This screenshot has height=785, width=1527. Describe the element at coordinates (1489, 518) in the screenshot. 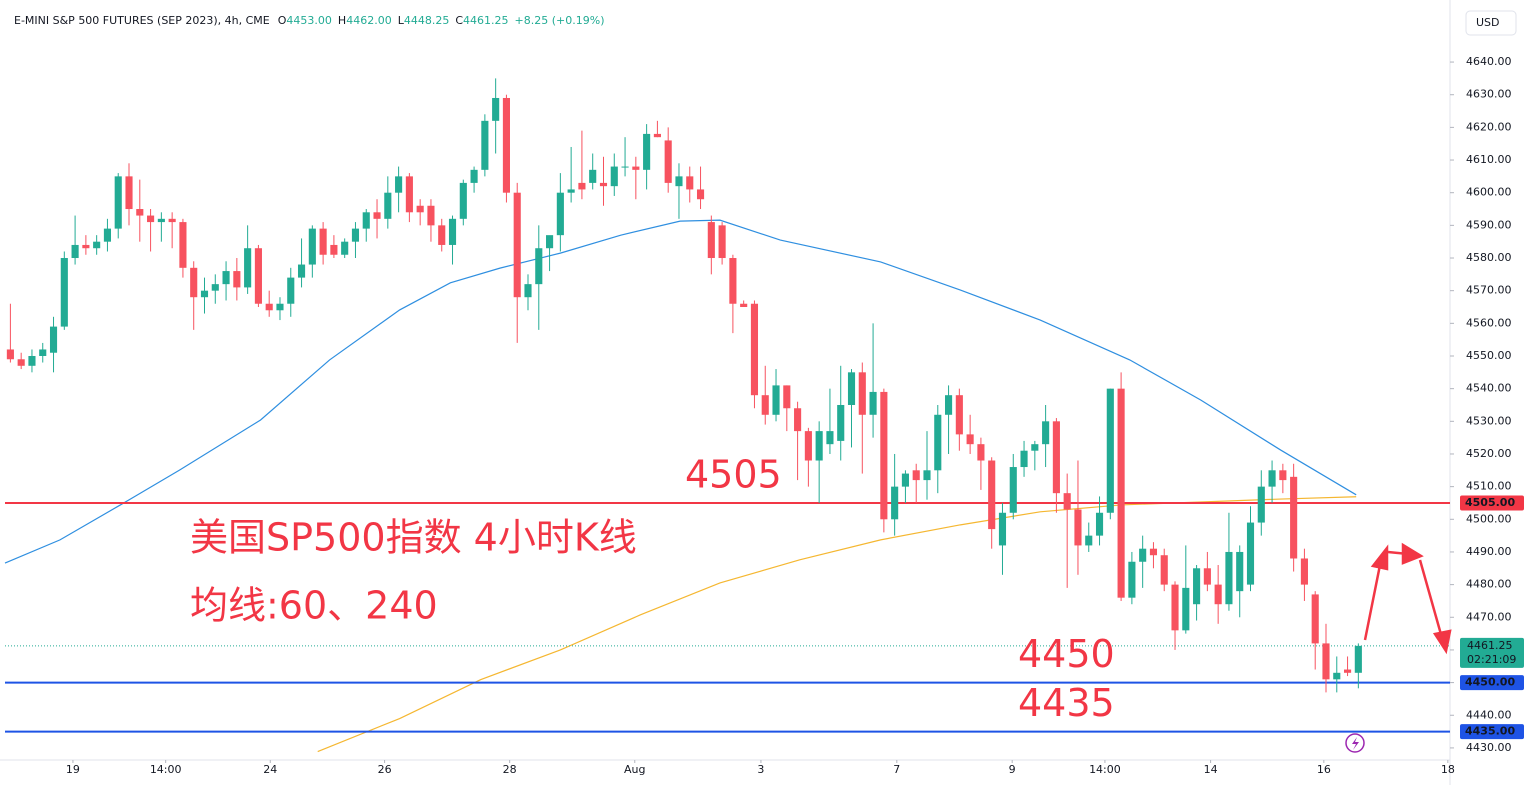

I see `y-tick-label: 4500.00` at that location.